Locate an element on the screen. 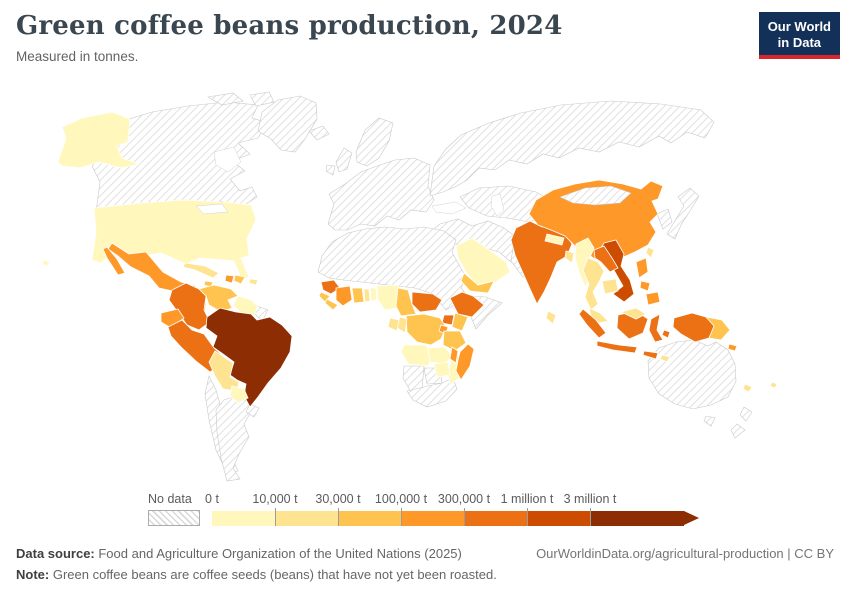 This screenshot has width=850, height=600. country-yemen is located at coordinates (477, 283).